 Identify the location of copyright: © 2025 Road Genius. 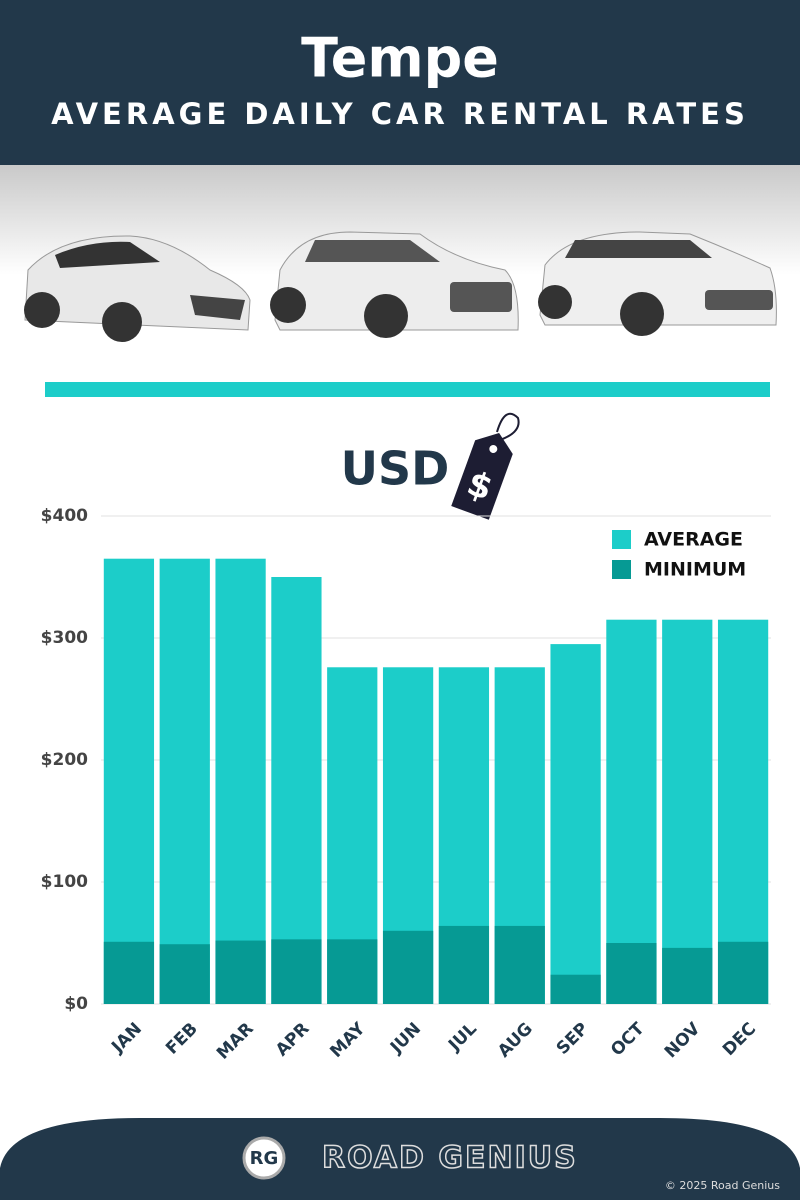
(722, 1185).